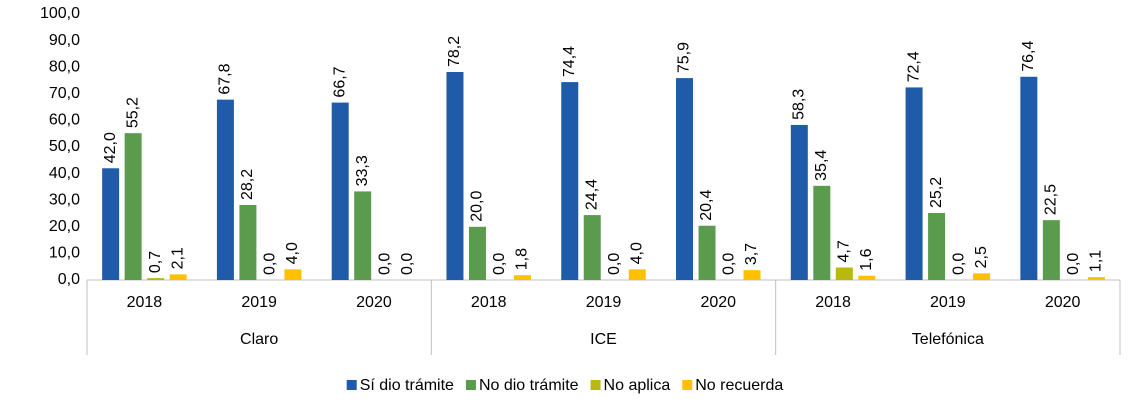 The height and width of the screenshot is (402, 1131). Describe the element at coordinates (225, 78) in the screenshot. I see `value-label: 67,8` at that location.